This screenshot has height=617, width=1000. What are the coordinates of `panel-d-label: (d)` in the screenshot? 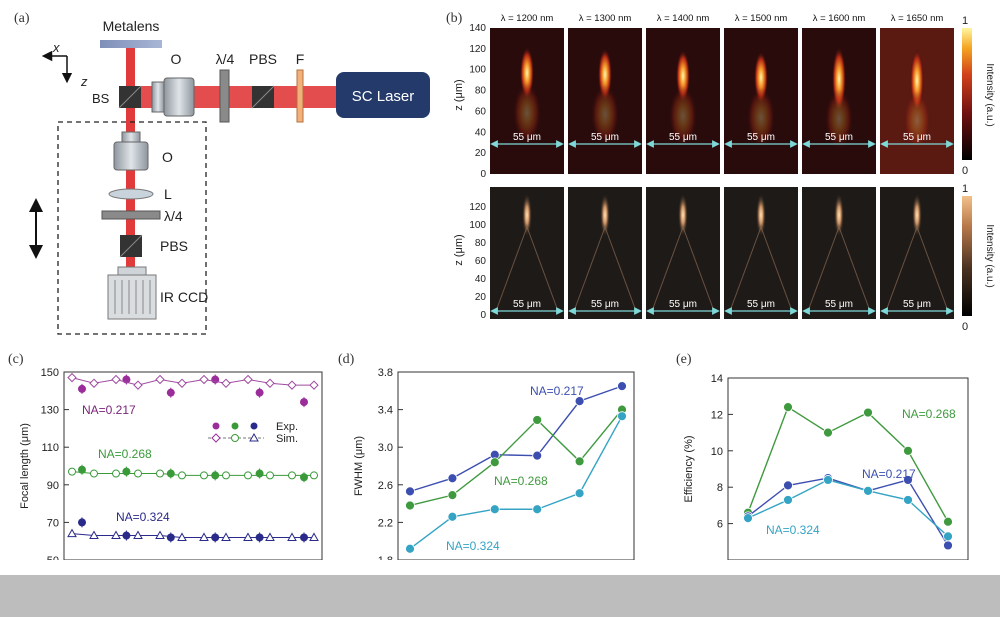 It's located at (346, 359).